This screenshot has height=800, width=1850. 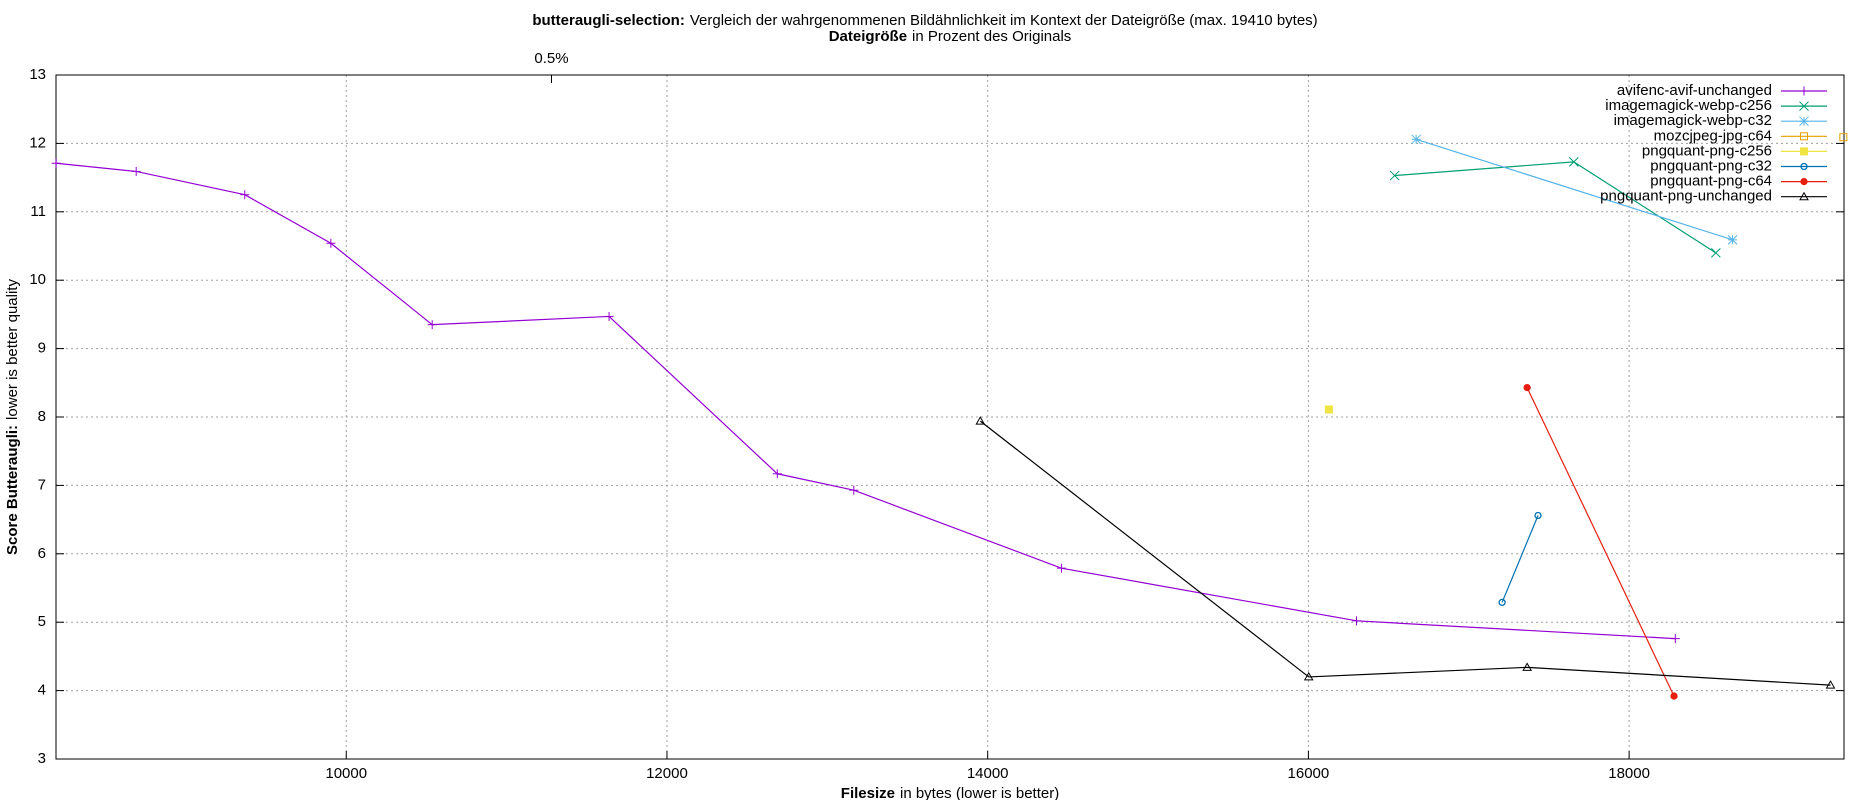 I want to click on y-tick-label: 9, so click(x=42, y=348).